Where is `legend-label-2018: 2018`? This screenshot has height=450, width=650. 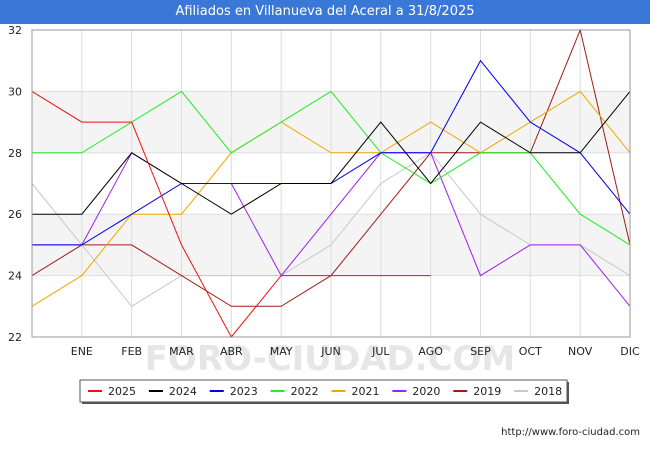
legend-label-2018: 2018 is located at coordinates (548, 391).